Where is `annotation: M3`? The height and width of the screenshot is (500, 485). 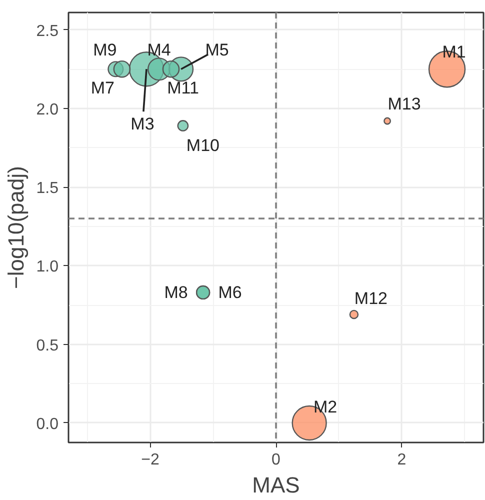
annotation: M3 is located at coordinates (142, 124).